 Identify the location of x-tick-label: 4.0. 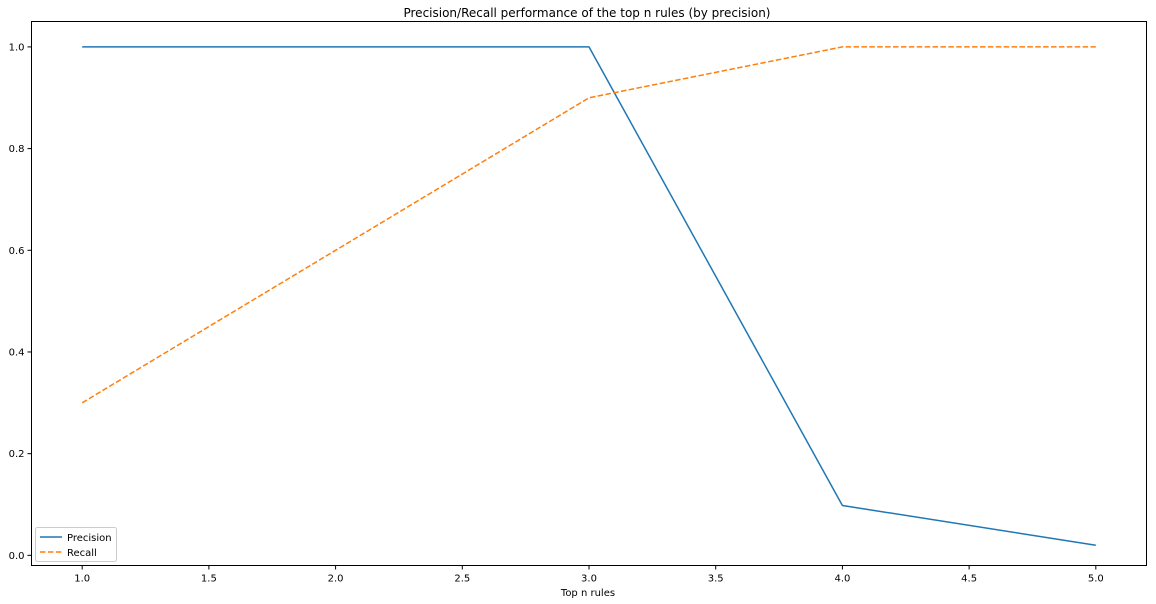
(842, 579).